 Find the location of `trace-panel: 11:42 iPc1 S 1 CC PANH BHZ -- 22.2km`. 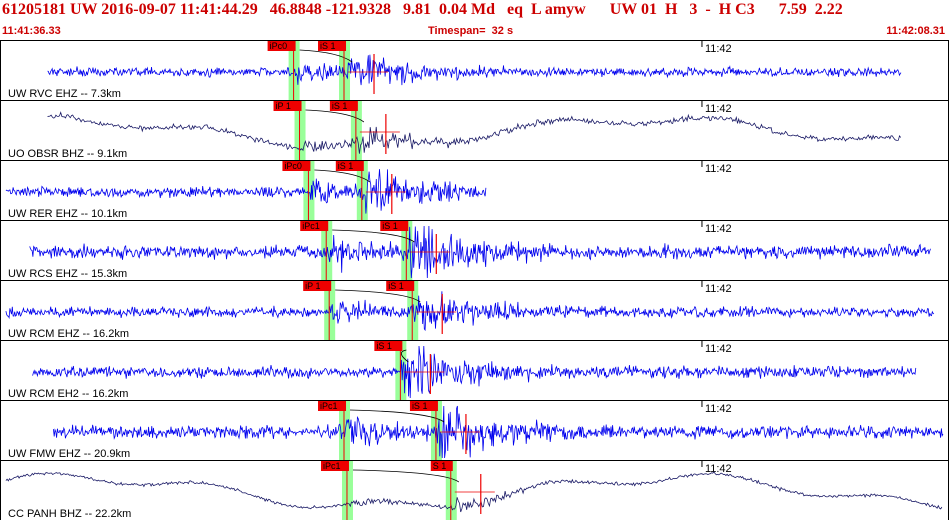

trace-panel: 11:42 iPc1 S 1 CC PANH BHZ -- 22.2km is located at coordinates (474, 490).